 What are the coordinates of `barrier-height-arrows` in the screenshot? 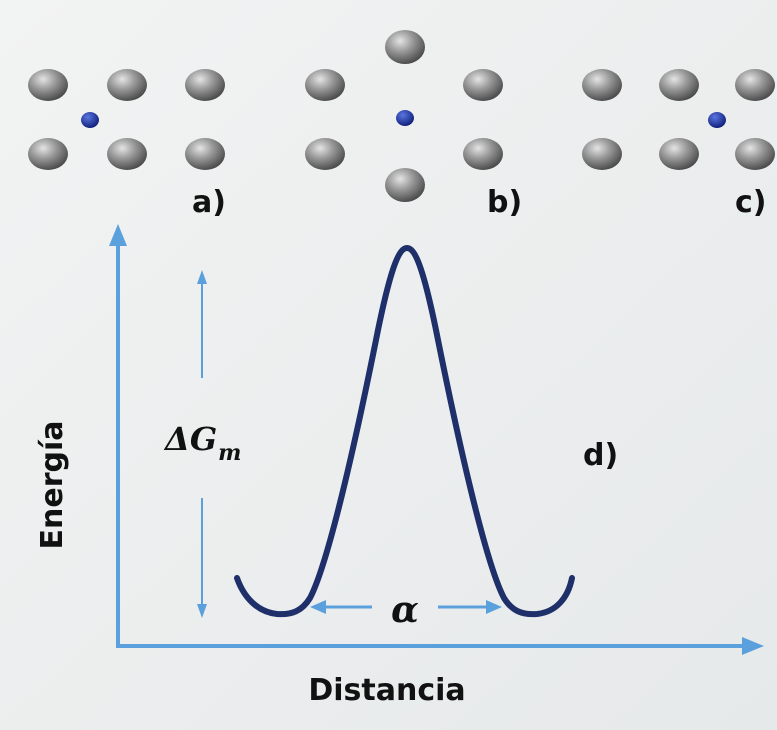 It's located at (202, 444).